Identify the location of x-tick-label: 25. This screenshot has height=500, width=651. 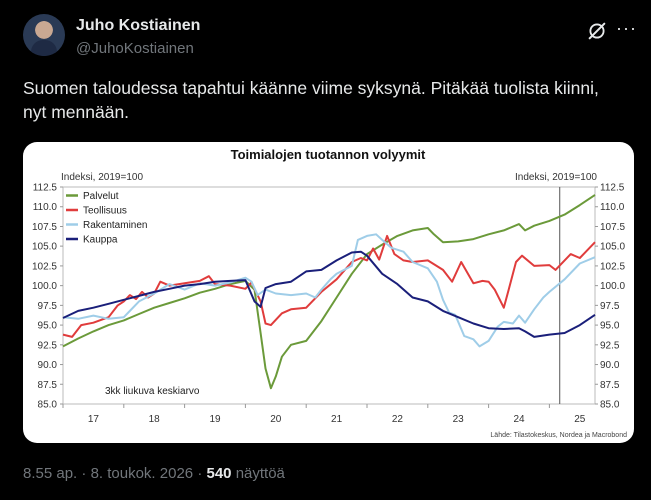
(580, 419).